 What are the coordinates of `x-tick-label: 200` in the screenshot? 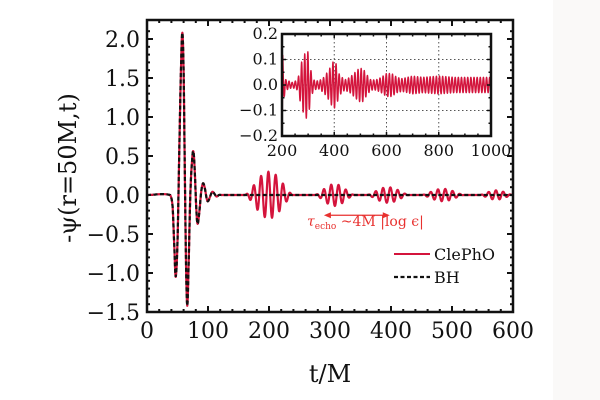 It's located at (269, 331).